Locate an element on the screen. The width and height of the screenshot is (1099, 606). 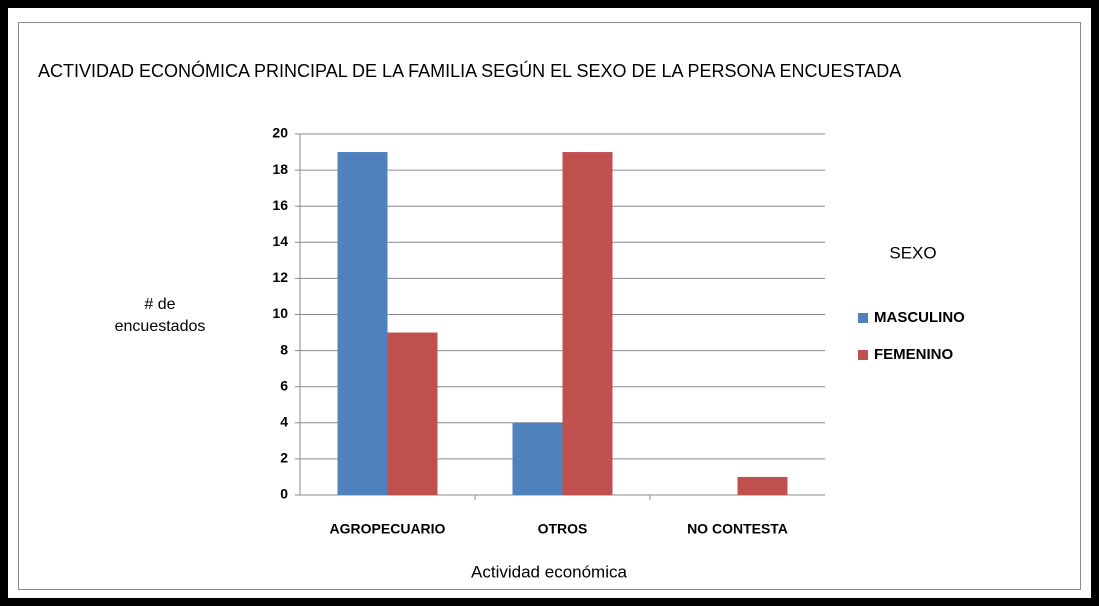
y-tick-label: 12 is located at coordinates (280, 277).